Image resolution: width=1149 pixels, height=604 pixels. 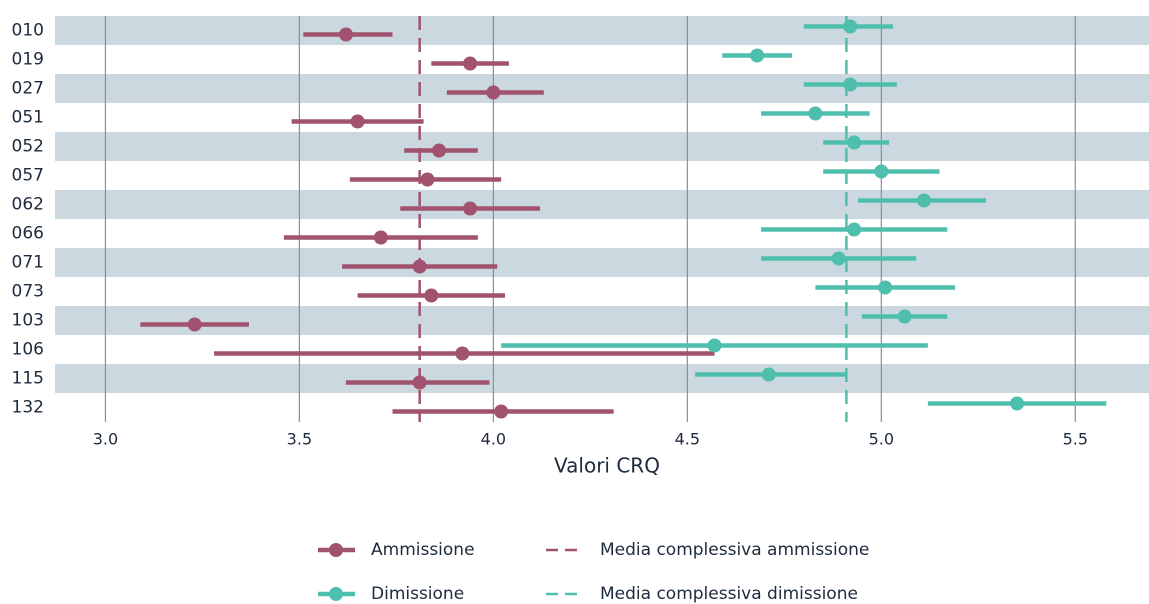 What do you see at coordinates (28, 379) in the screenshot?
I see `y-tick-label: 115` at bounding box center [28, 379].